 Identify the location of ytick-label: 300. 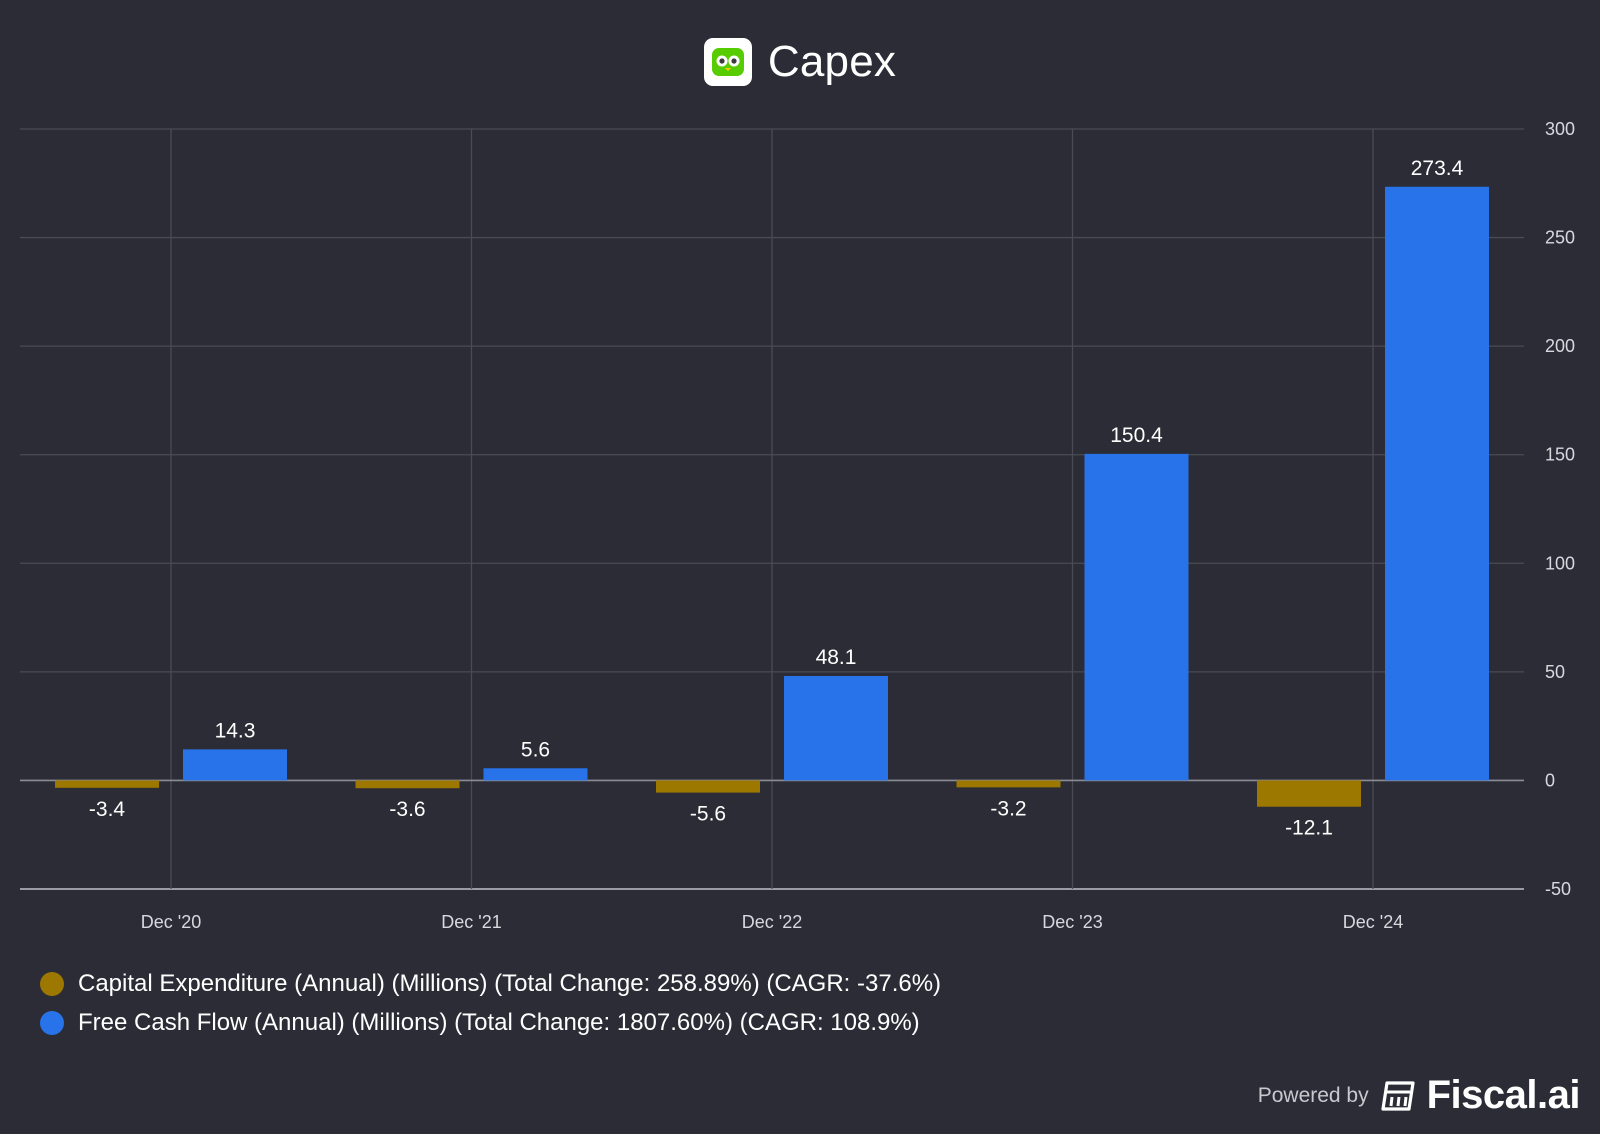
(1560, 129).